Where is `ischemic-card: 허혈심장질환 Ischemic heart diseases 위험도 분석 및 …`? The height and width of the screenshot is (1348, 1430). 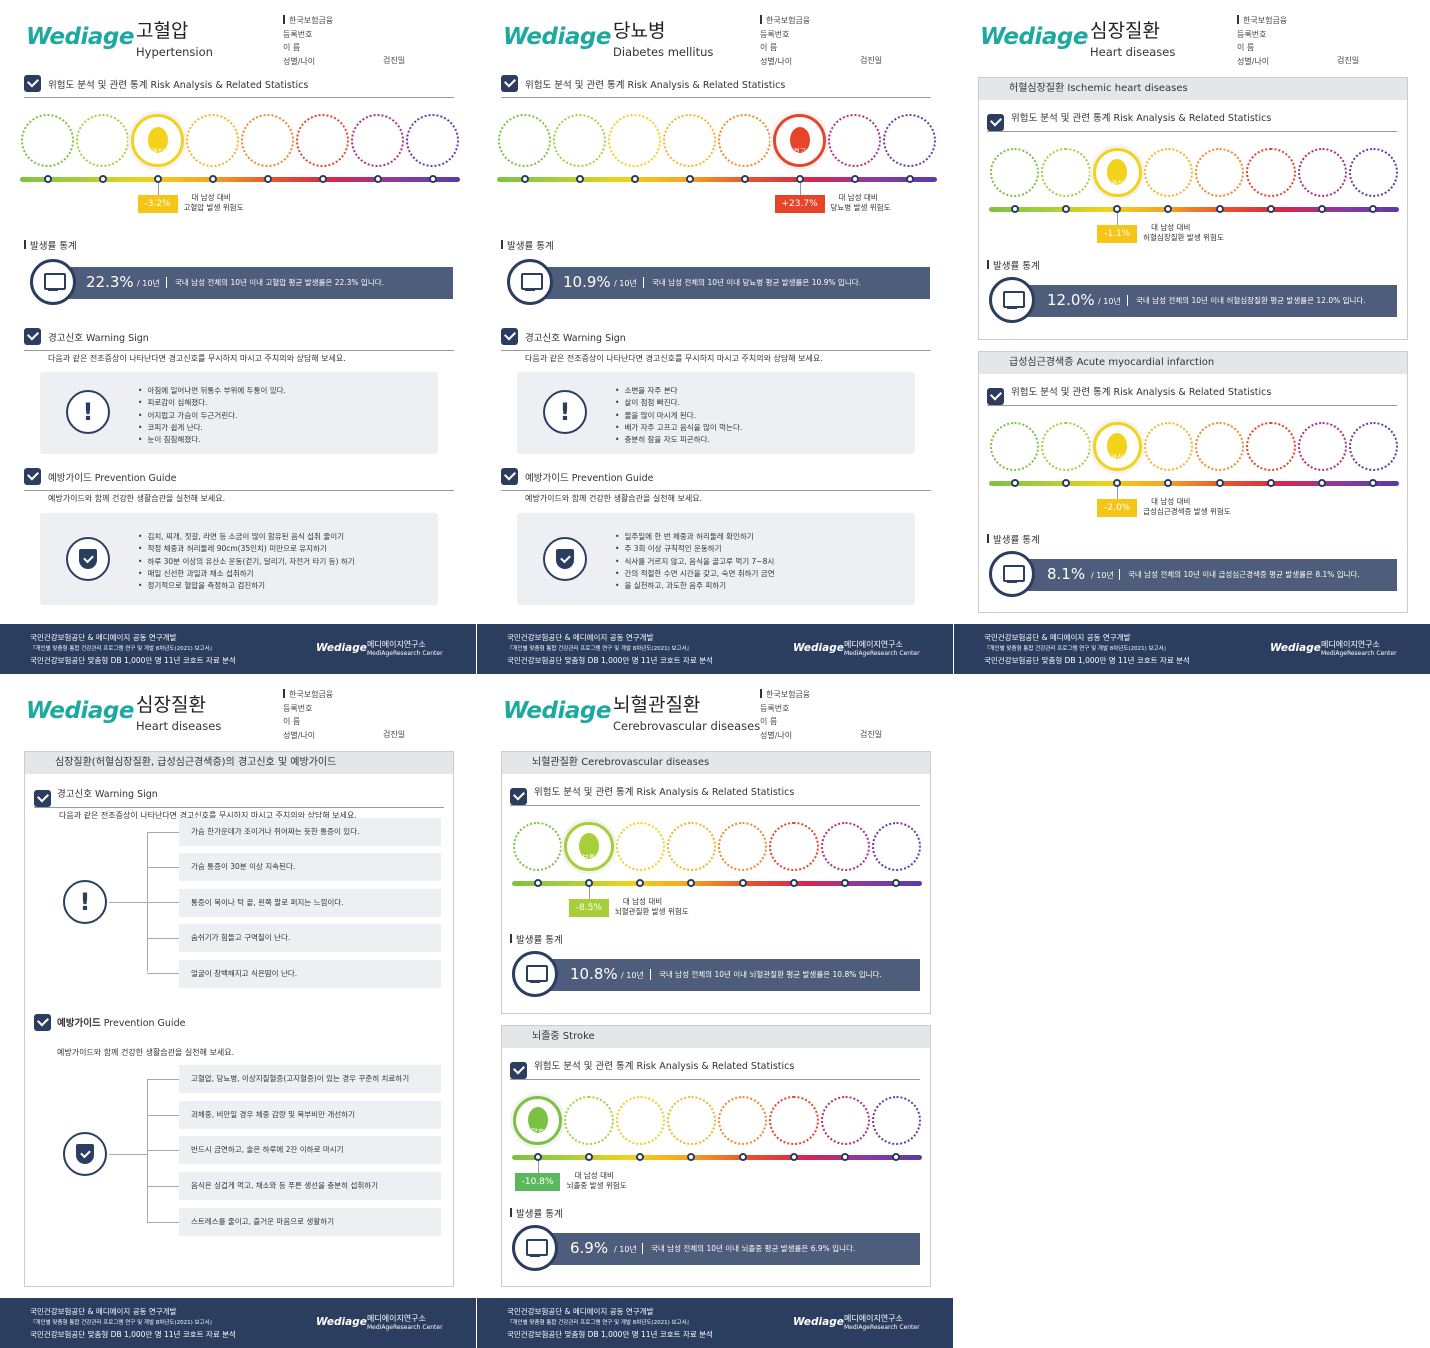
ischemic-card: 허혈심장질환 Ischemic heart diseases 위험도 분석 및 … is located at coordinates (1193, 208).